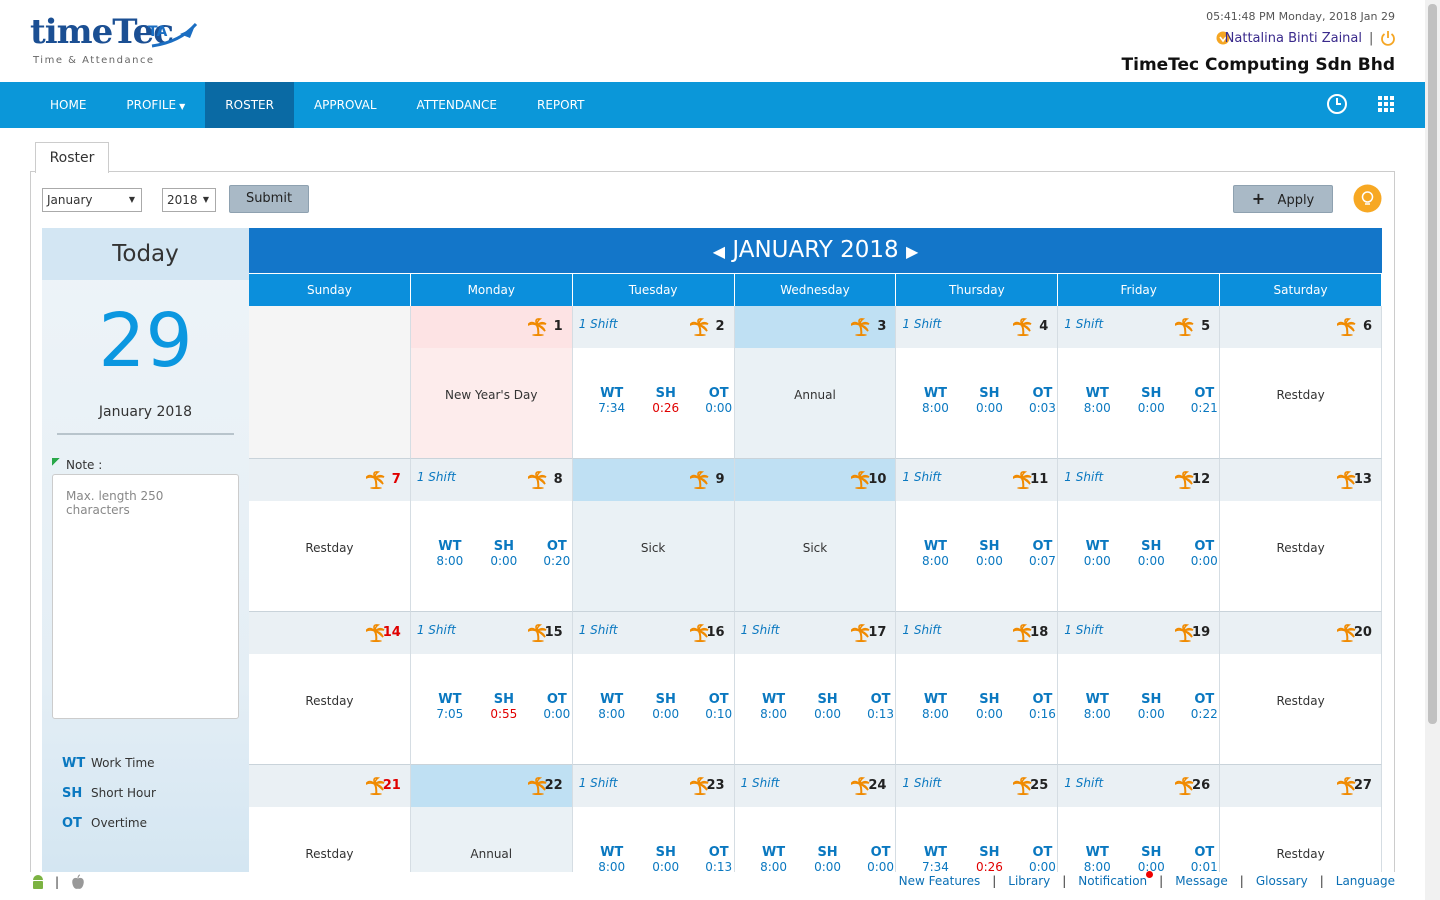 This screenshot has width=1440, height=900. Describe the element at coordinates (1301, 818) in the screenshot. I see `day-cell: 27 Restday` at that location.